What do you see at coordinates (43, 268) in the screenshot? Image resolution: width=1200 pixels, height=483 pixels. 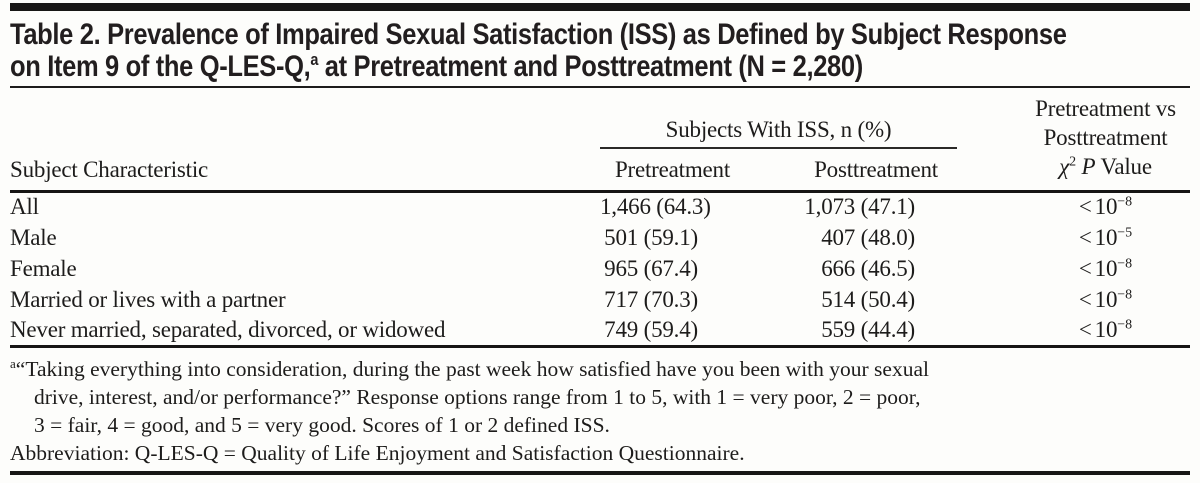 I see `row-label: Female` at bounding box center [43, 268].